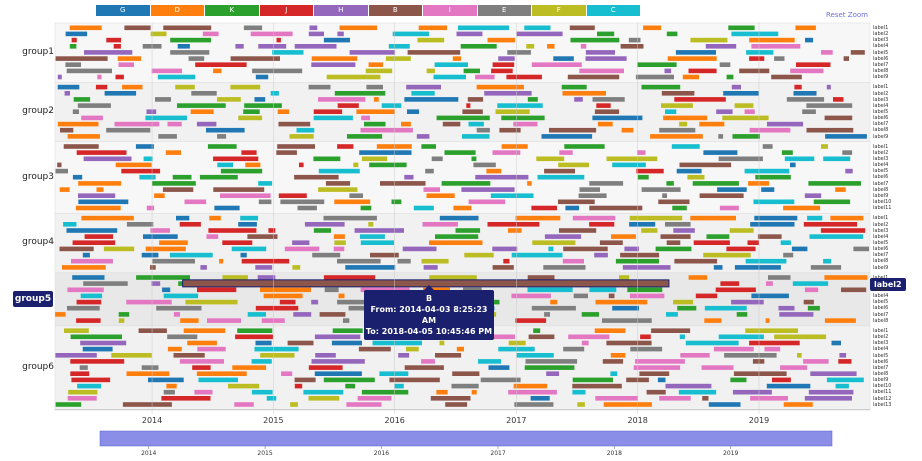 This screenshot has width=922, height=461. Describe the element at coordinates (38, 242) in the screenshot. I see `group-label-group4: group4` at that location.